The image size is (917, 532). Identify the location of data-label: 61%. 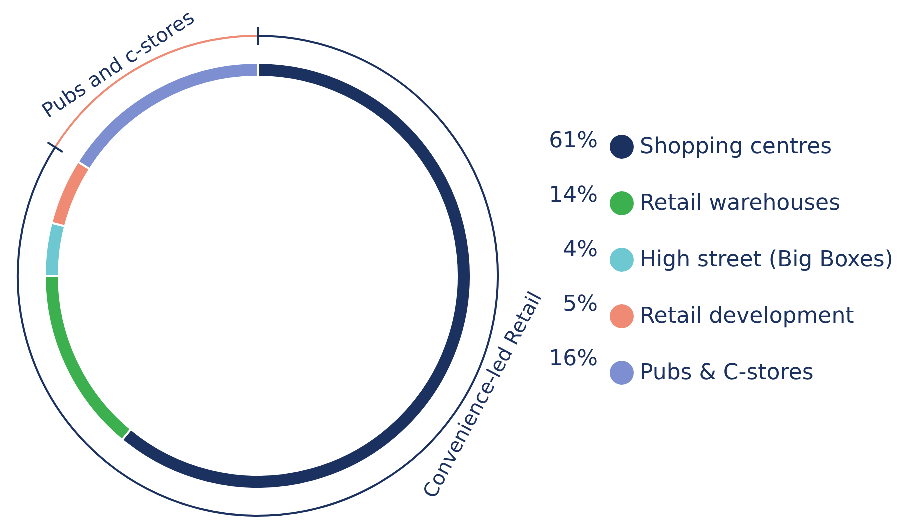
(573, 141).